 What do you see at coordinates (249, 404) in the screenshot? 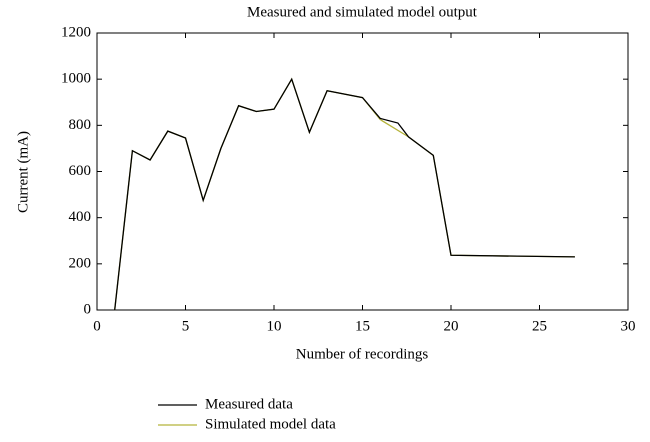
I see `legend-label: Measured data` at bounding box center [249, 404].